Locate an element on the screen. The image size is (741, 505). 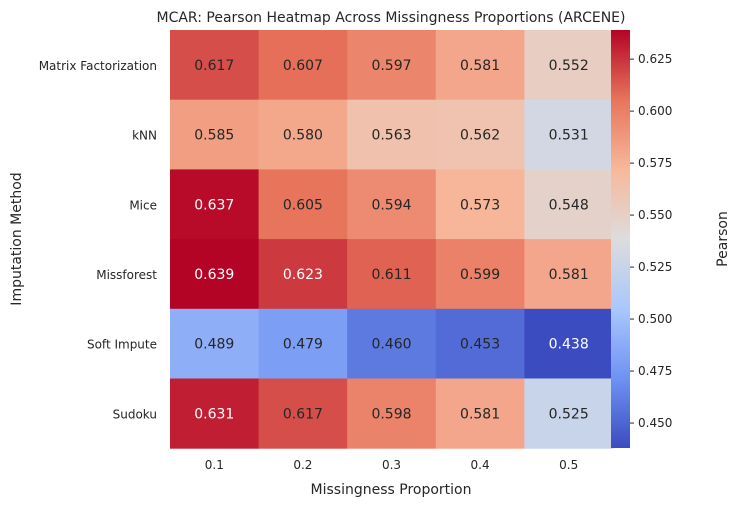
x-axis-label: Missingness Proportion is located at coordinates (391, 490).